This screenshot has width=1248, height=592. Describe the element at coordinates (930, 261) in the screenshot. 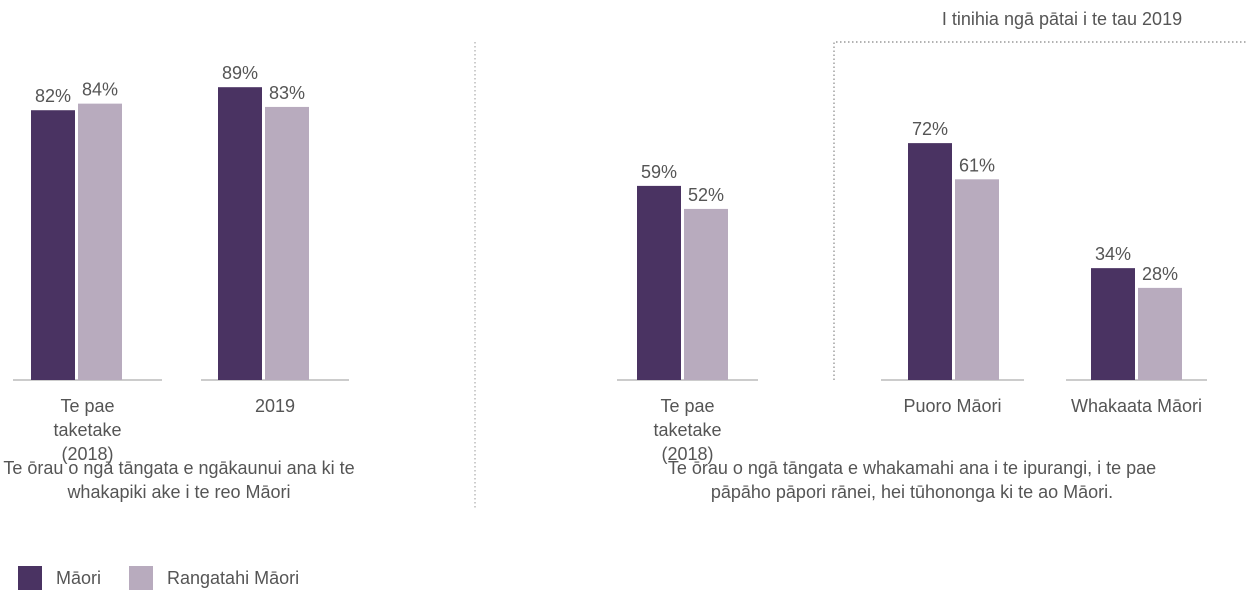

I see `bar-puoro-maori-maori` at that location.